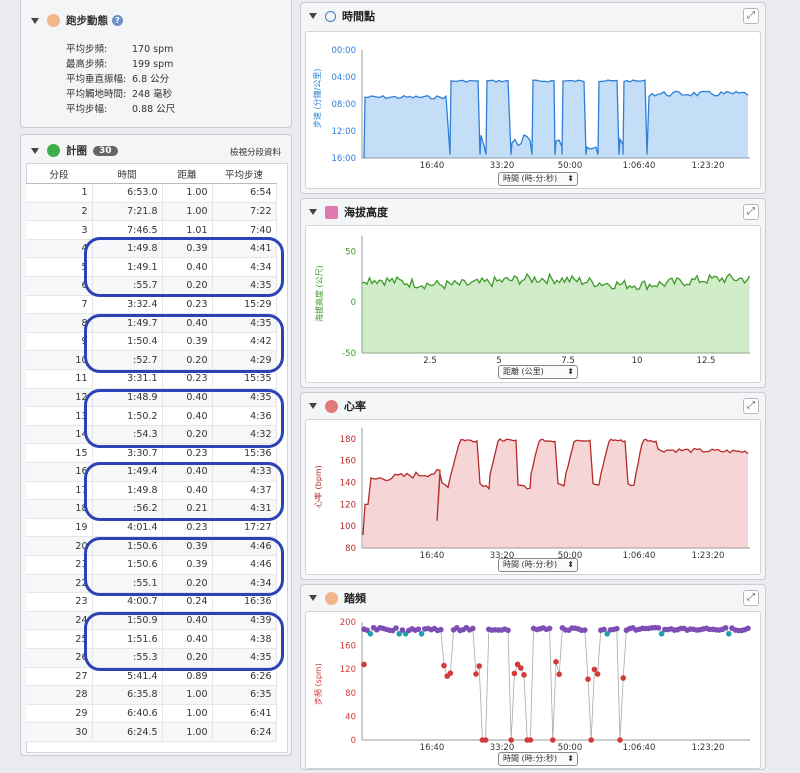 This screenshot has width=800, height=773. I want to click on lap-row: 15 3:30.7 0.23 15:36, so click(151, 453).